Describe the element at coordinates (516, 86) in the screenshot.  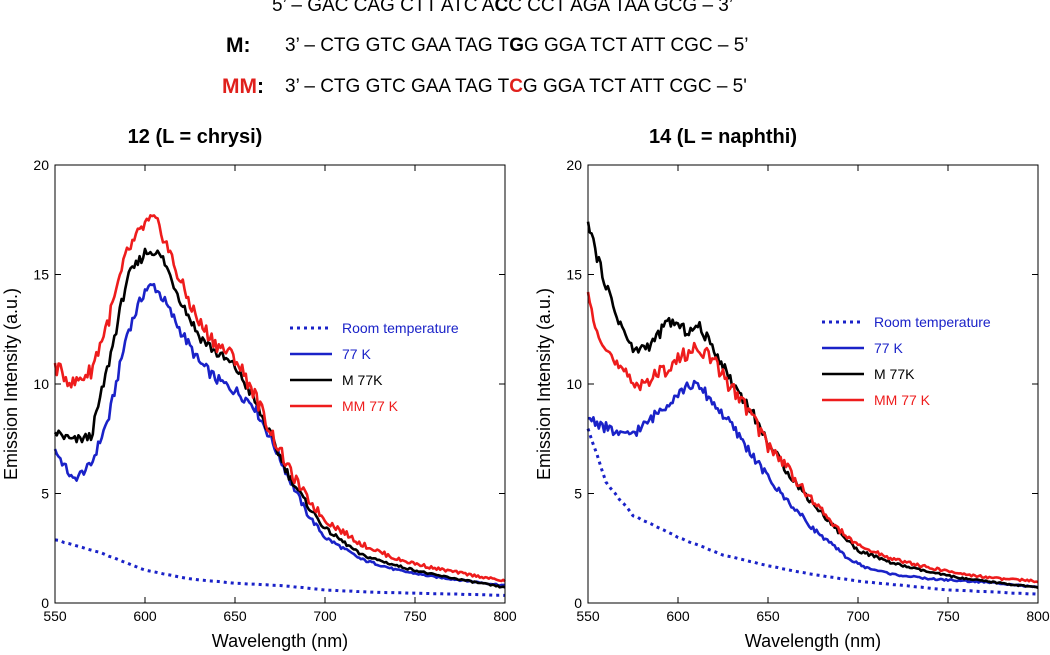
I see `seq-mismatch-base: C` at that location.